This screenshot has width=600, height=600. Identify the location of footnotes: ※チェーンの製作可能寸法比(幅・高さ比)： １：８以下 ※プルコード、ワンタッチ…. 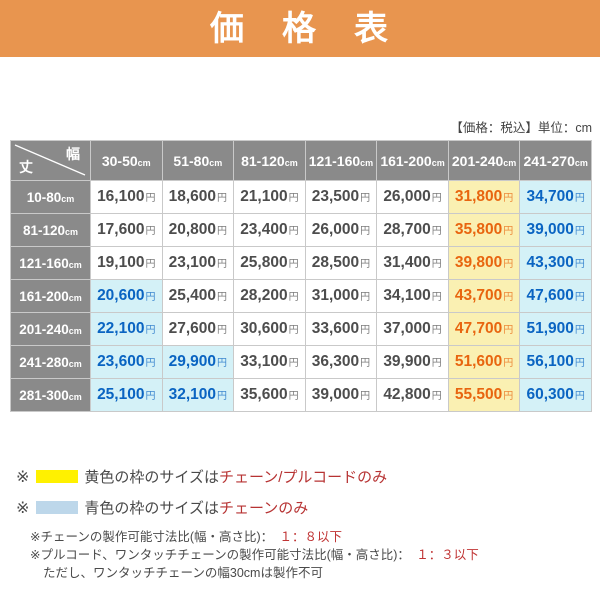
(315, 555).